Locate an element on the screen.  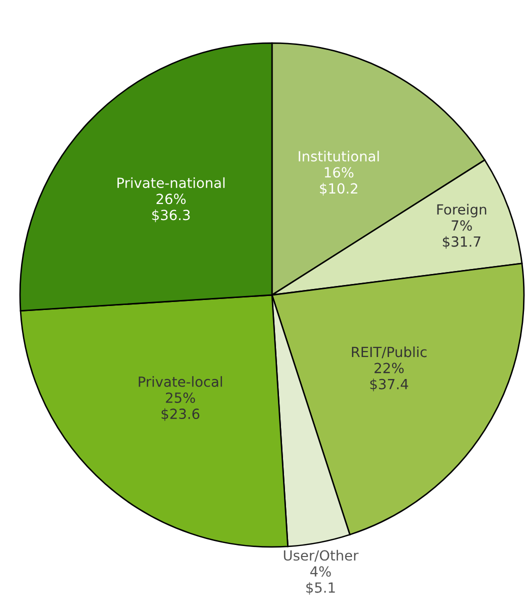
data-label: 25% $23.6 is located at coordinates (181, 406).